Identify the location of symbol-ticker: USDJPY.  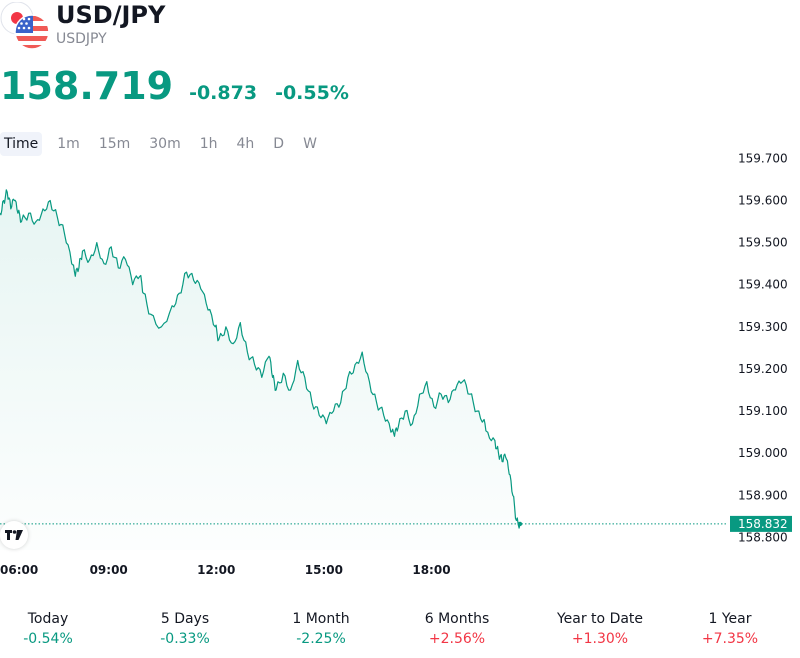
(81, 39).